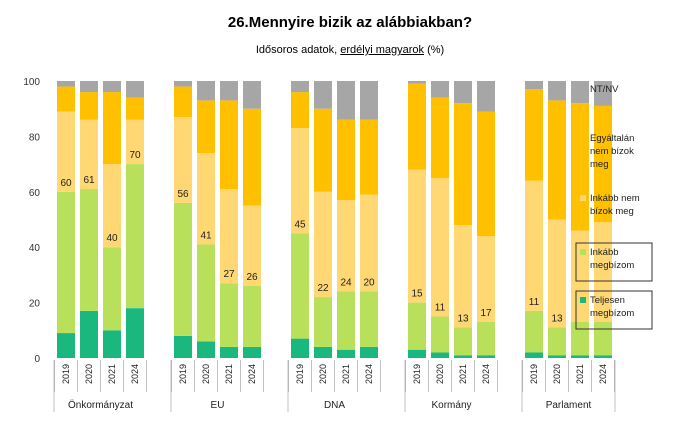 The image size is (700, 431). I want to click on legend-label: Egyáltalán, so click(612, 138).